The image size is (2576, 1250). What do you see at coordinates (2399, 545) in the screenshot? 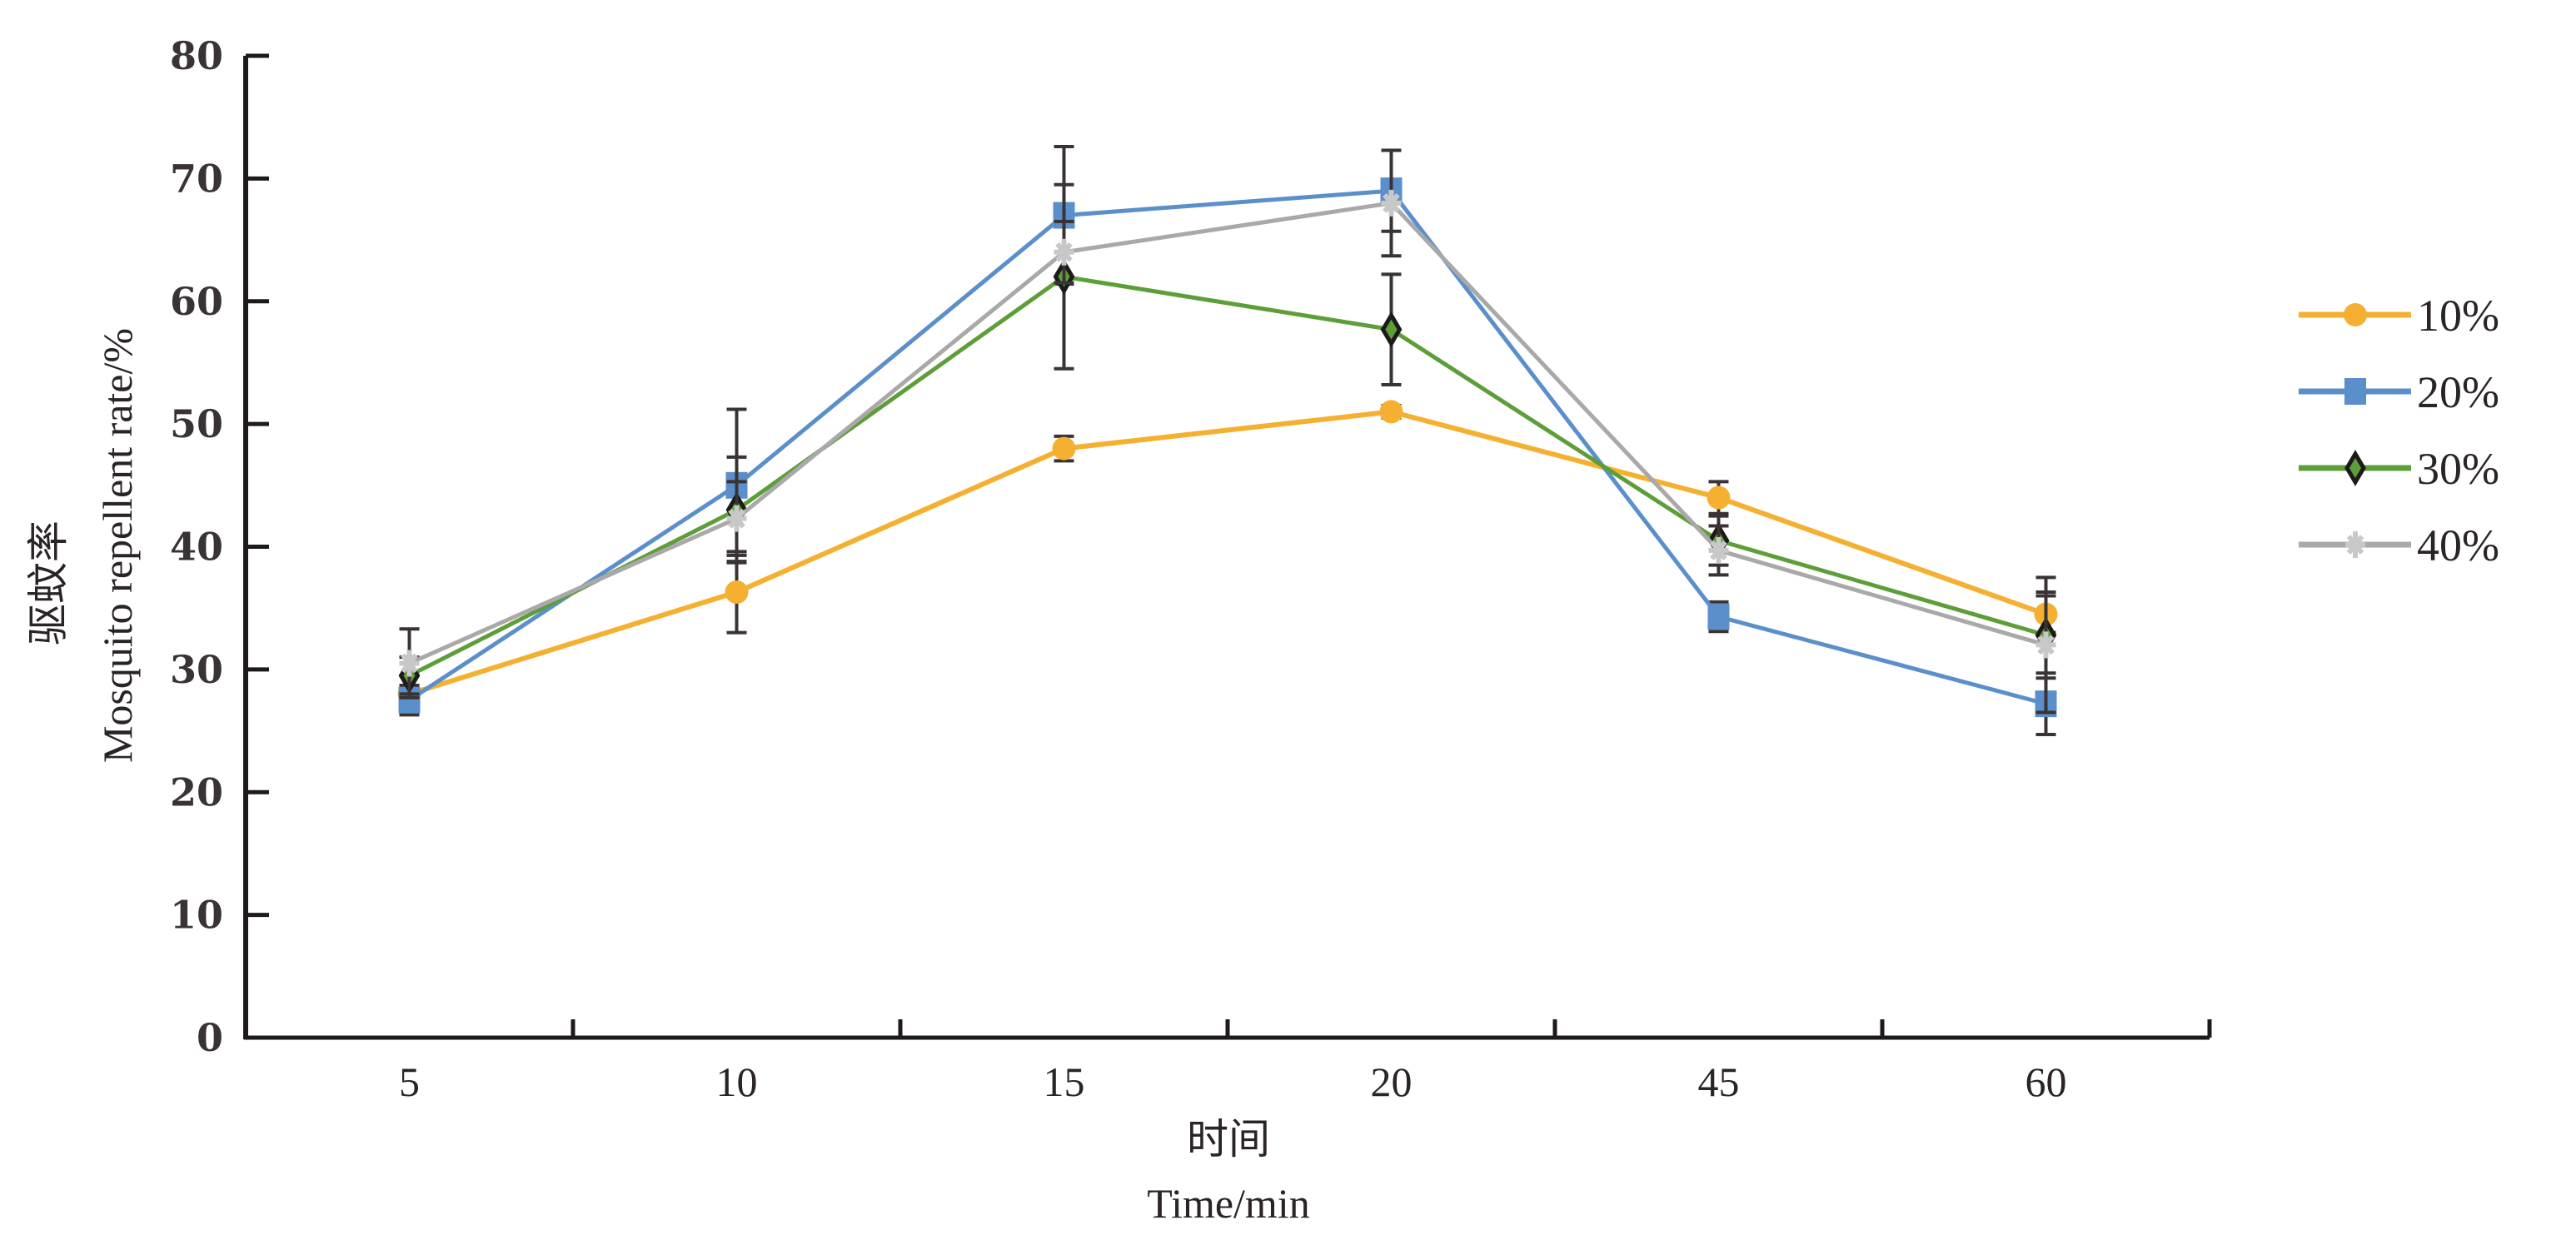
I see `legend-item: 40%` at bounding box center [2399, 545].